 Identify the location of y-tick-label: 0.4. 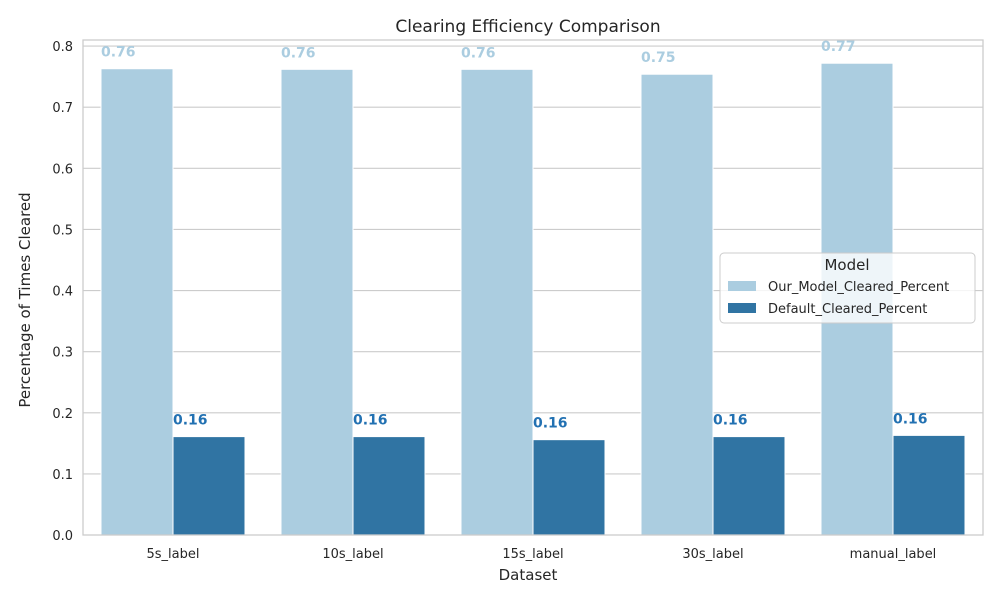
(62, 292).